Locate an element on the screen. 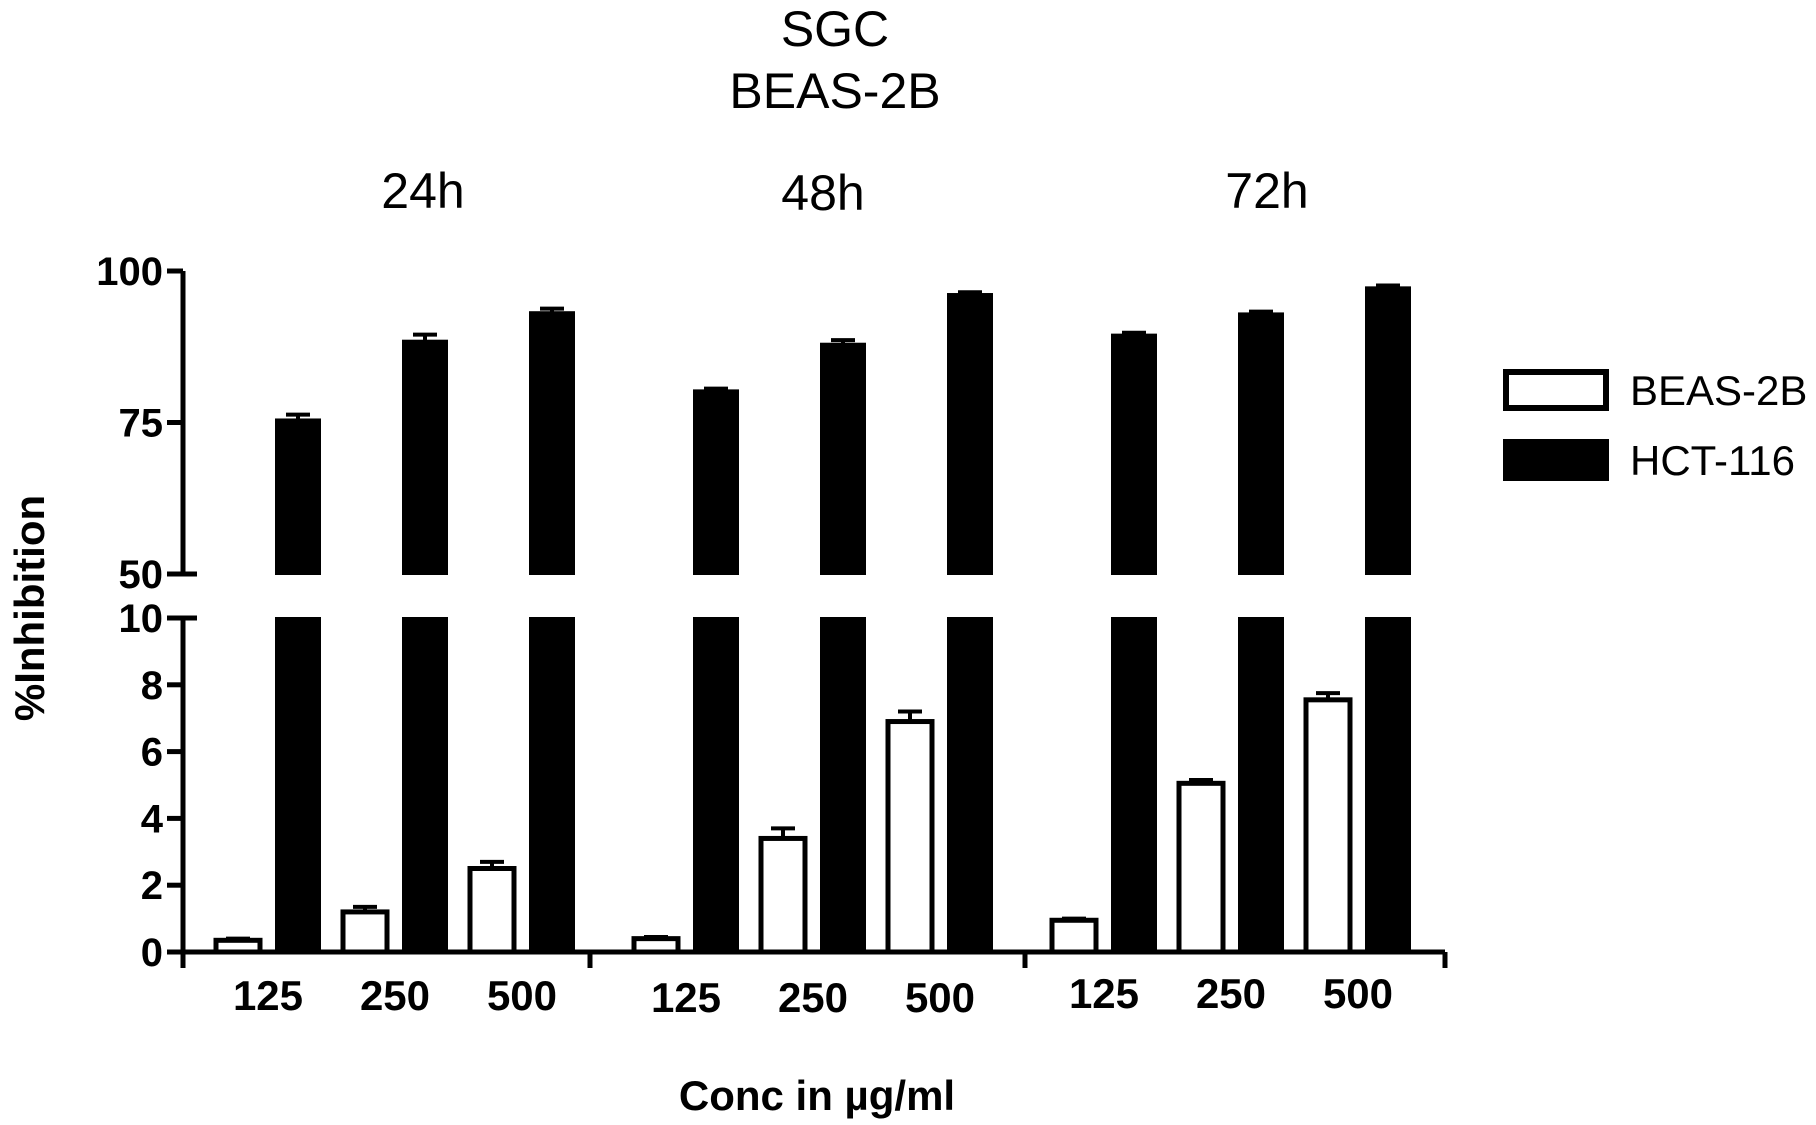 The width and height of the screenshot is (1816, 1125). group-label-48h: 48h is located at coordinates (822, 193).